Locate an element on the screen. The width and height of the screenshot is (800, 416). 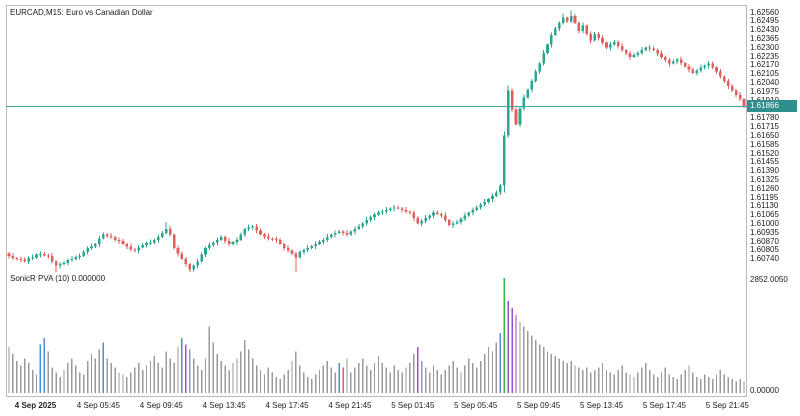
price-axis-label: 1.61390 is located at coordinates (764, 171).